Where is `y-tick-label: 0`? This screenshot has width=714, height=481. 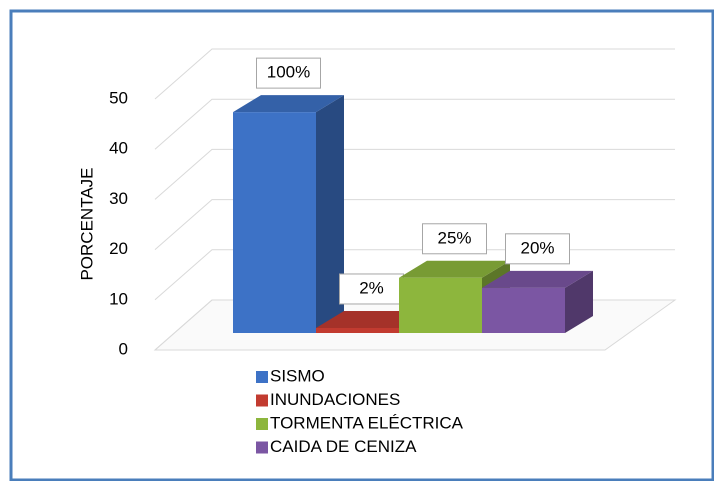 y-tick-label: 0 is located at coordinates (123, 348).